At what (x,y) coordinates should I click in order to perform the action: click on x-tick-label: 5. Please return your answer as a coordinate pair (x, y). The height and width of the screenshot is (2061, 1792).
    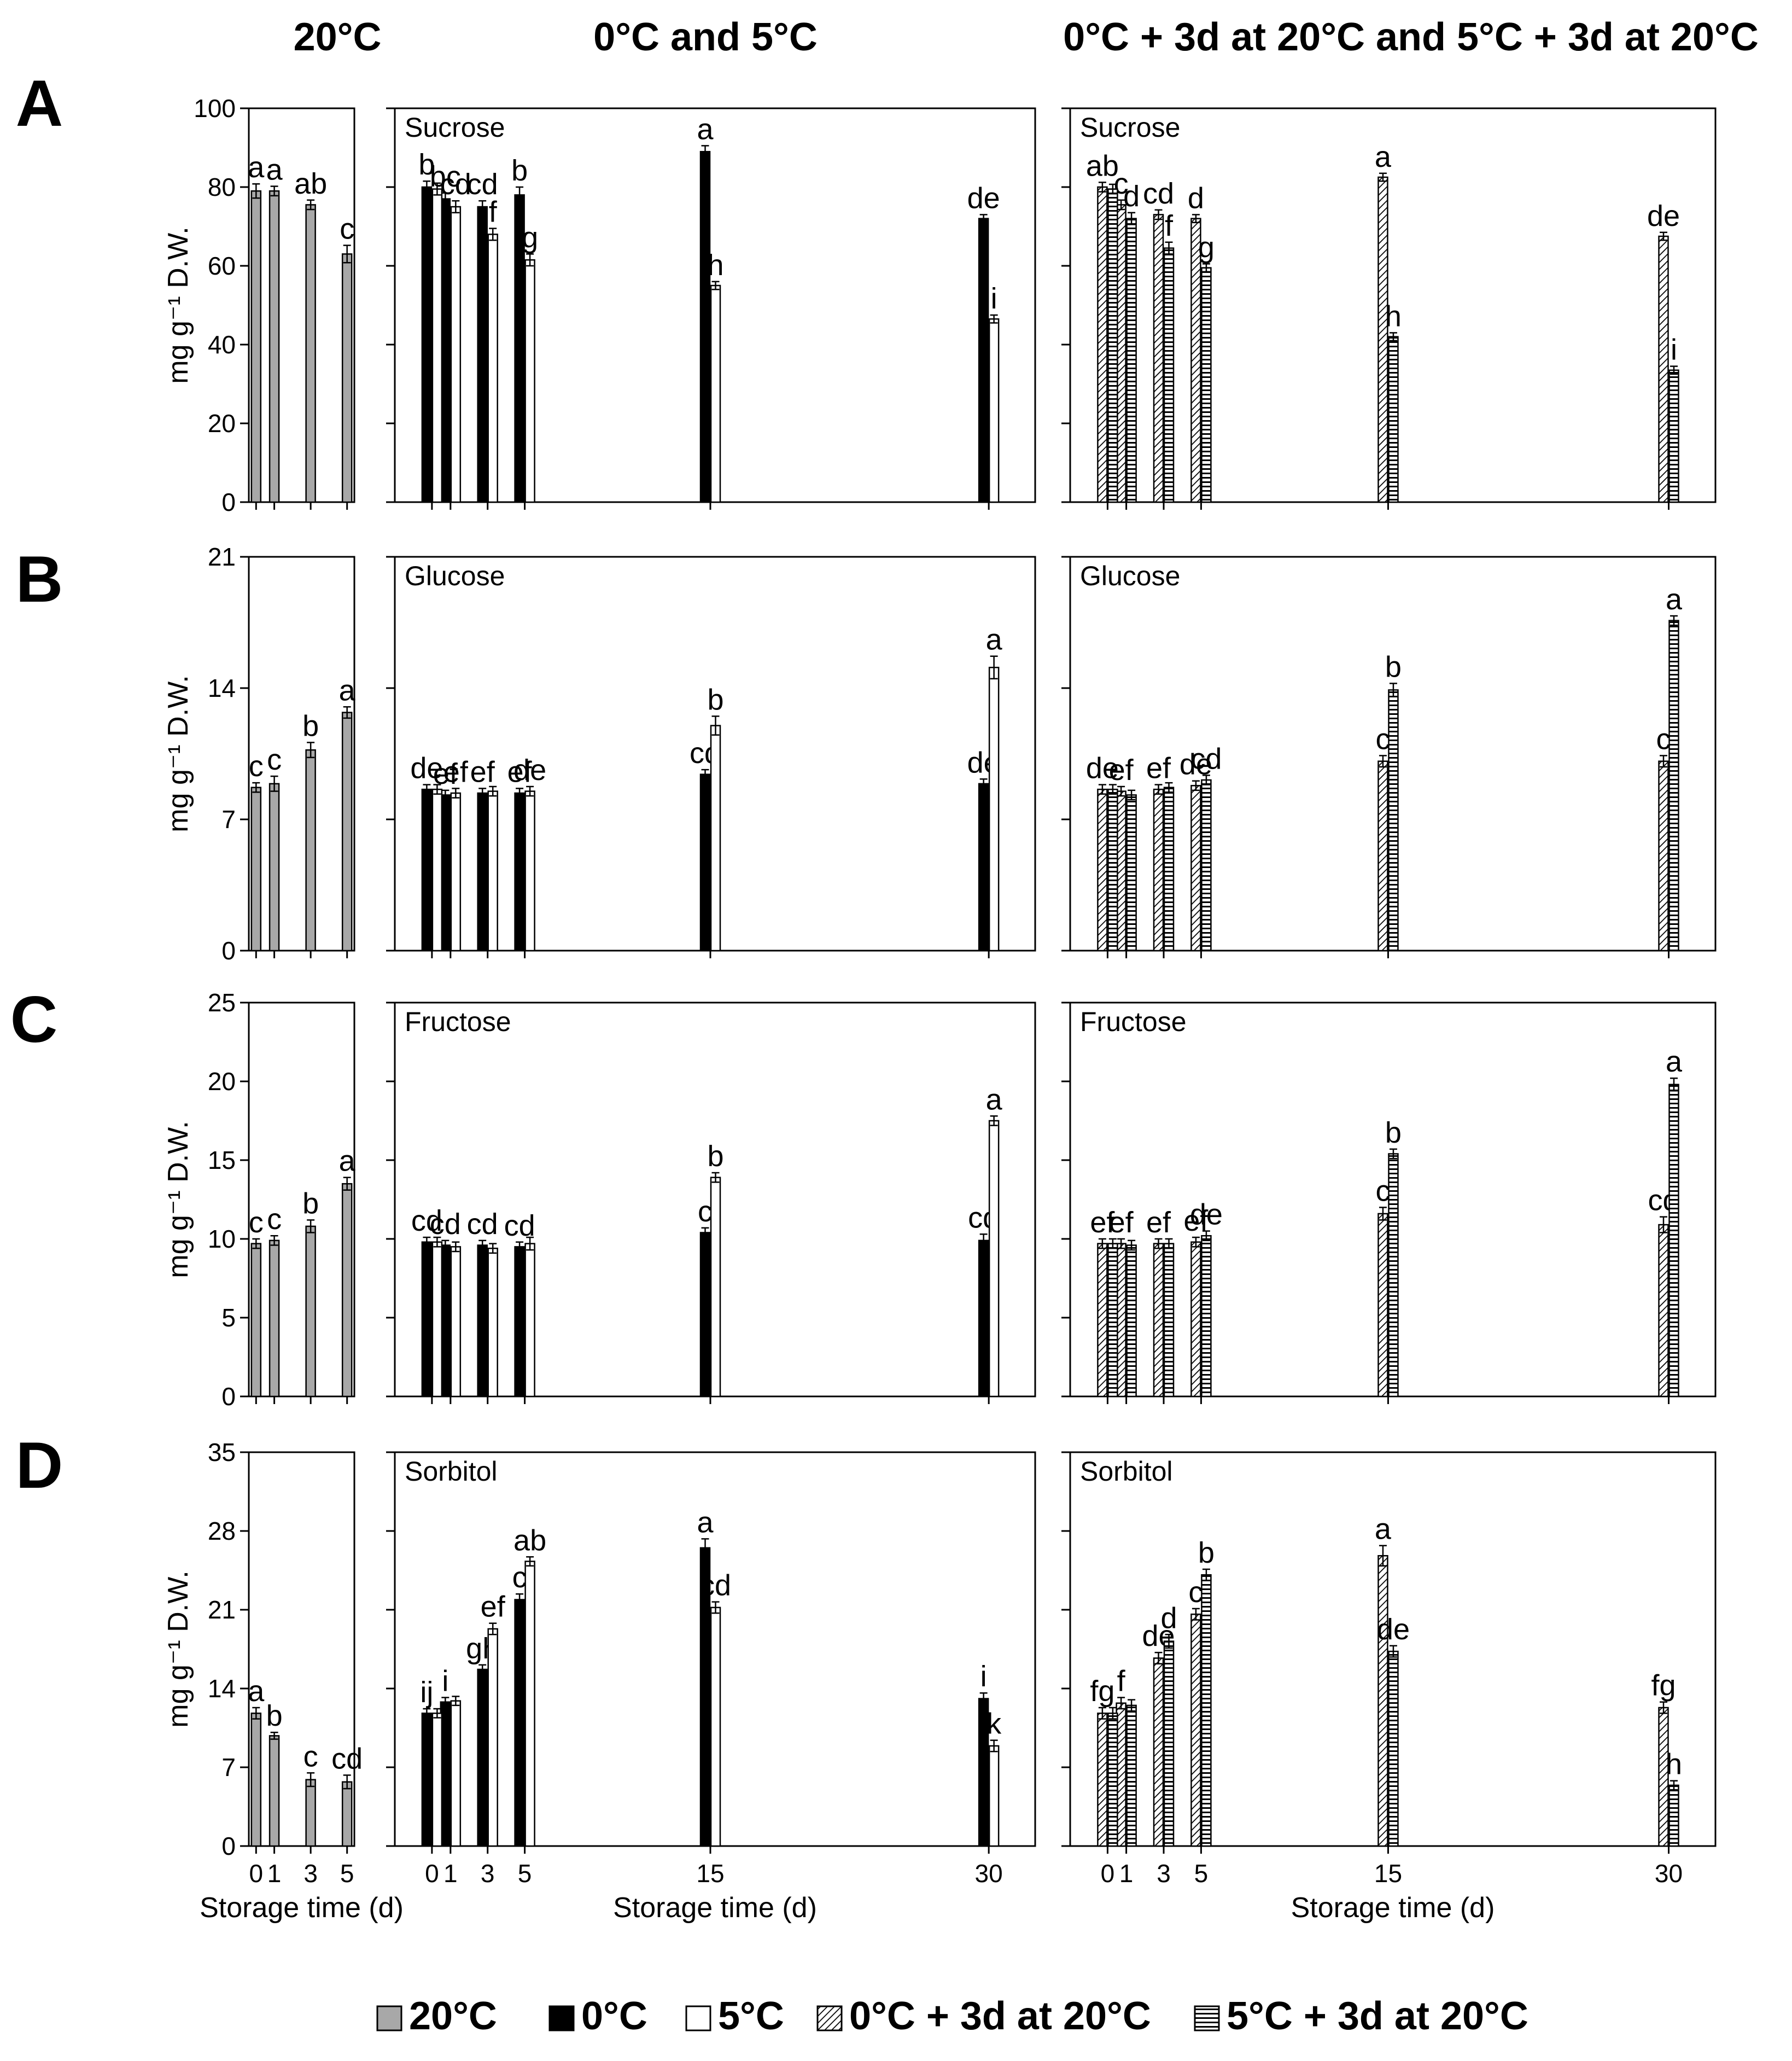
    Looking at the image, I should click on (347, 1873).